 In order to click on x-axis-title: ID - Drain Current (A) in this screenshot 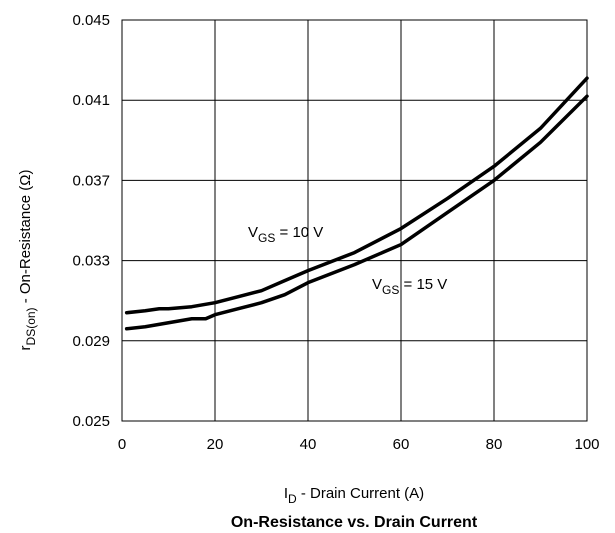, I will do `click(354, 495)`.